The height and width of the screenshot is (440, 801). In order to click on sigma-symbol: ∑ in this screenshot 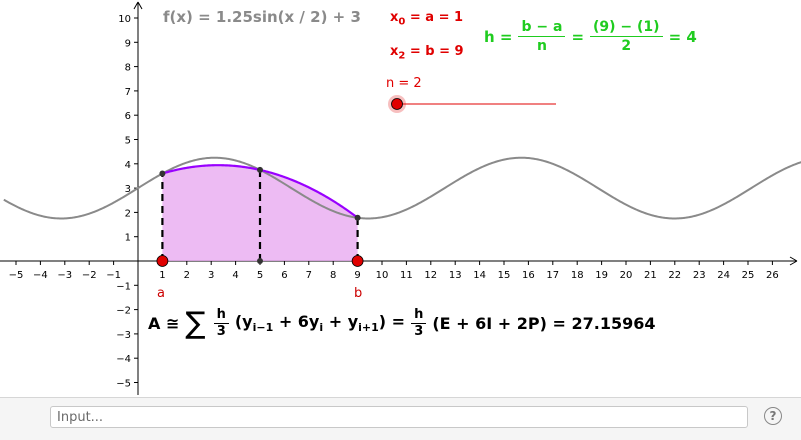, I will do `click(195, 323)`.